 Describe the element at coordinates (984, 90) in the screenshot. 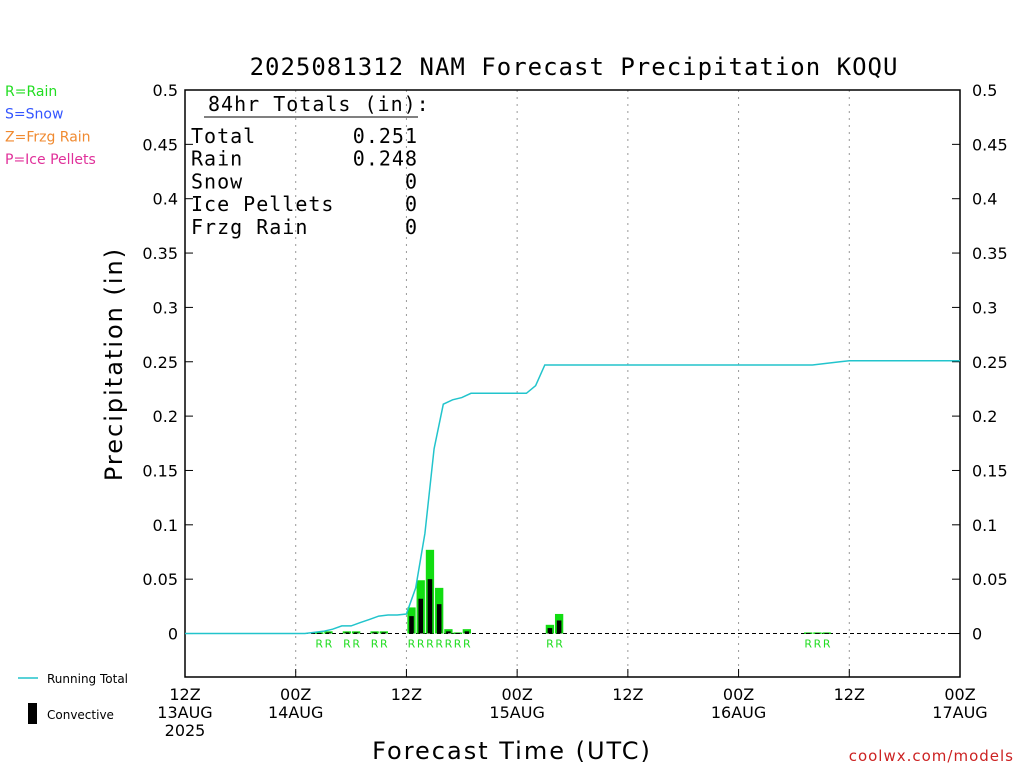

I see `y-tick-label-right-0: 0.5` at that location.